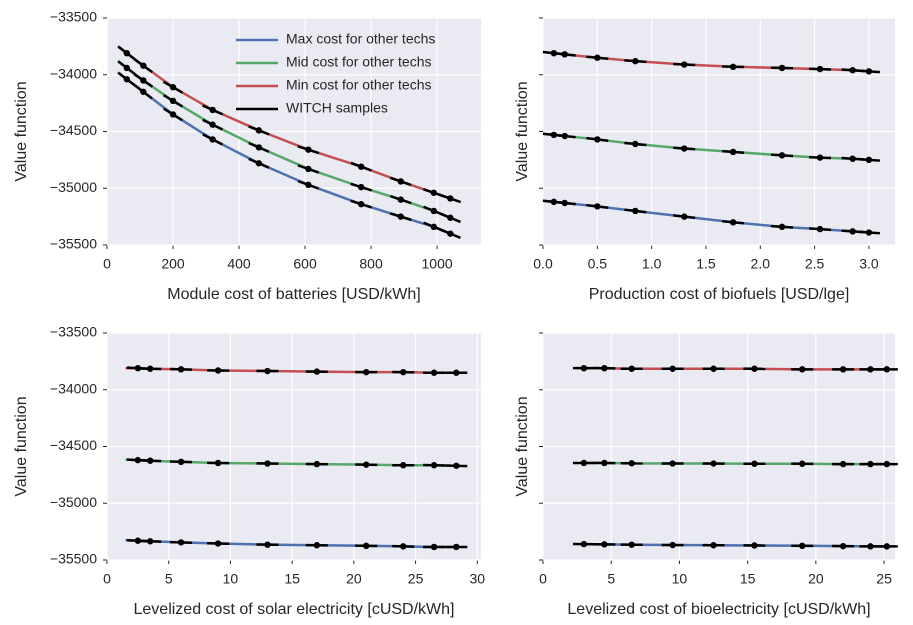  Describe the element at coordinates (305, 264) in the screenshot. I see `x-tick-label: 600` at that location.